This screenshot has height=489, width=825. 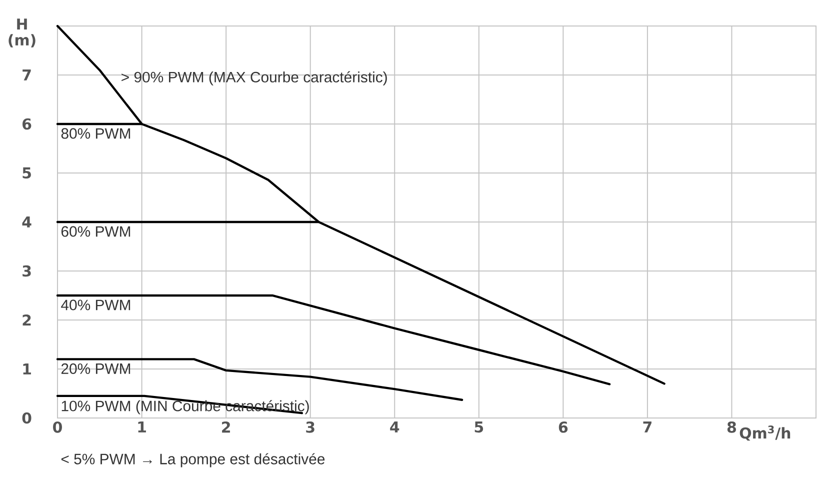 What do you see at coordinates (310, 427) in the screenshot?
I see `x-tick-label: 3` at bounding box center [310, 427].